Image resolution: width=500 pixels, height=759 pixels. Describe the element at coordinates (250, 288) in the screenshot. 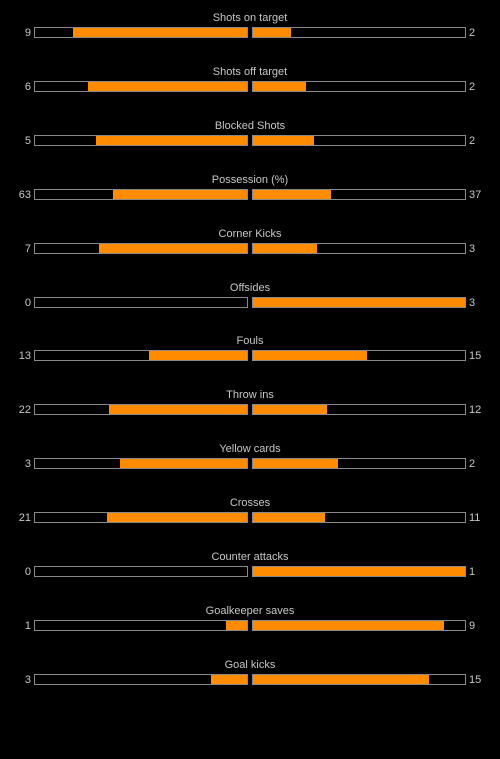

I see `stat-label: Offsides` at that location.